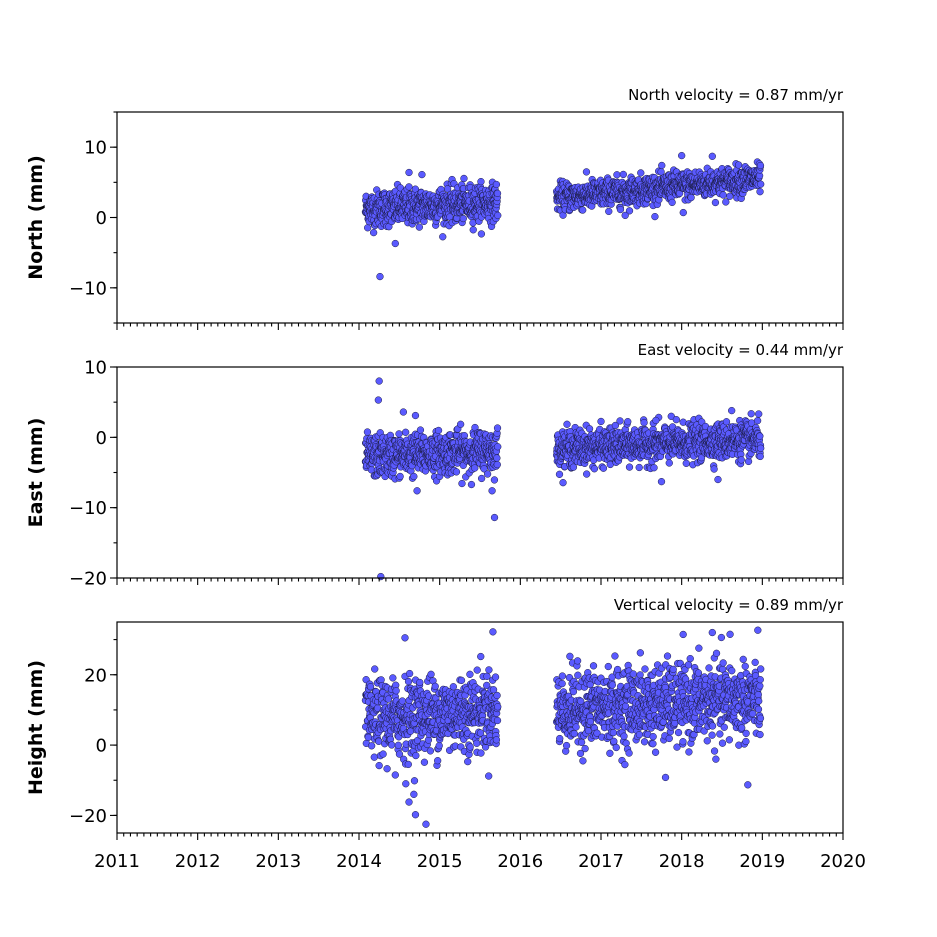 The height and width of the screenshot is (937, 937). I want to click on y-tick-label: −10, so click(88, 508).